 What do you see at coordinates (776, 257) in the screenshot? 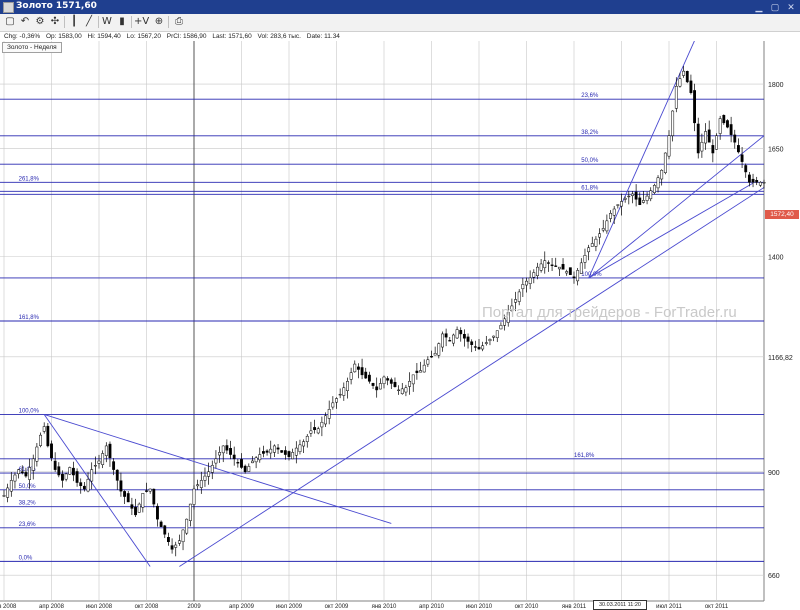
I see `y-tick-label: 1400` at bounding box center [776, 257].